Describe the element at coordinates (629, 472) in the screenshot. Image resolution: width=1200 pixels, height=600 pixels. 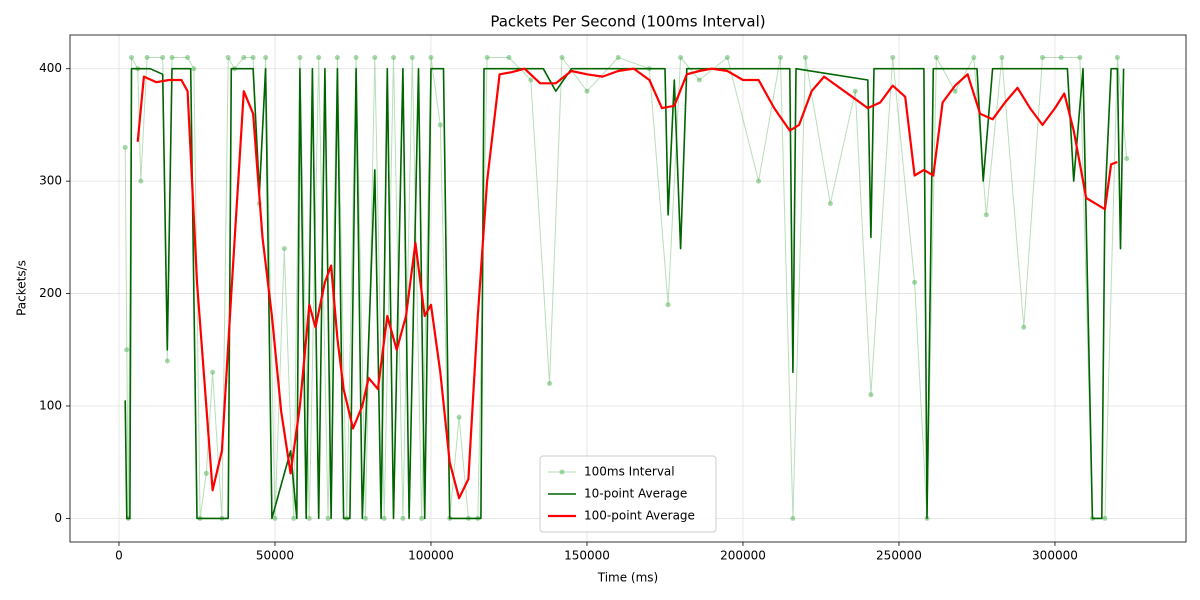
I see `legend-label: 100ms Interval` at that location.